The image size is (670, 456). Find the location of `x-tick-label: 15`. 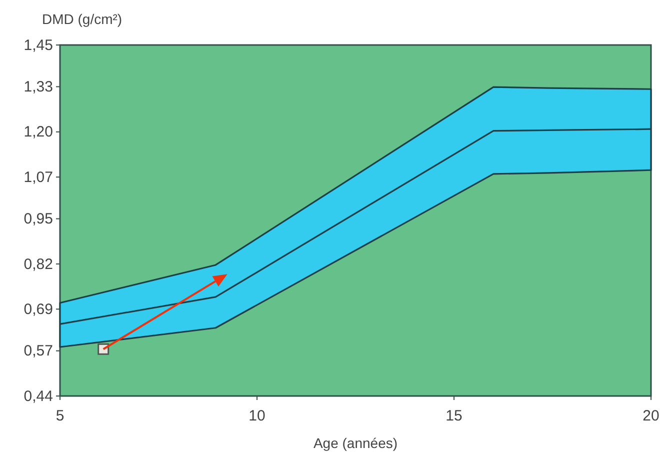

x-tick-label: 15 is located at coordinates (454, 416).